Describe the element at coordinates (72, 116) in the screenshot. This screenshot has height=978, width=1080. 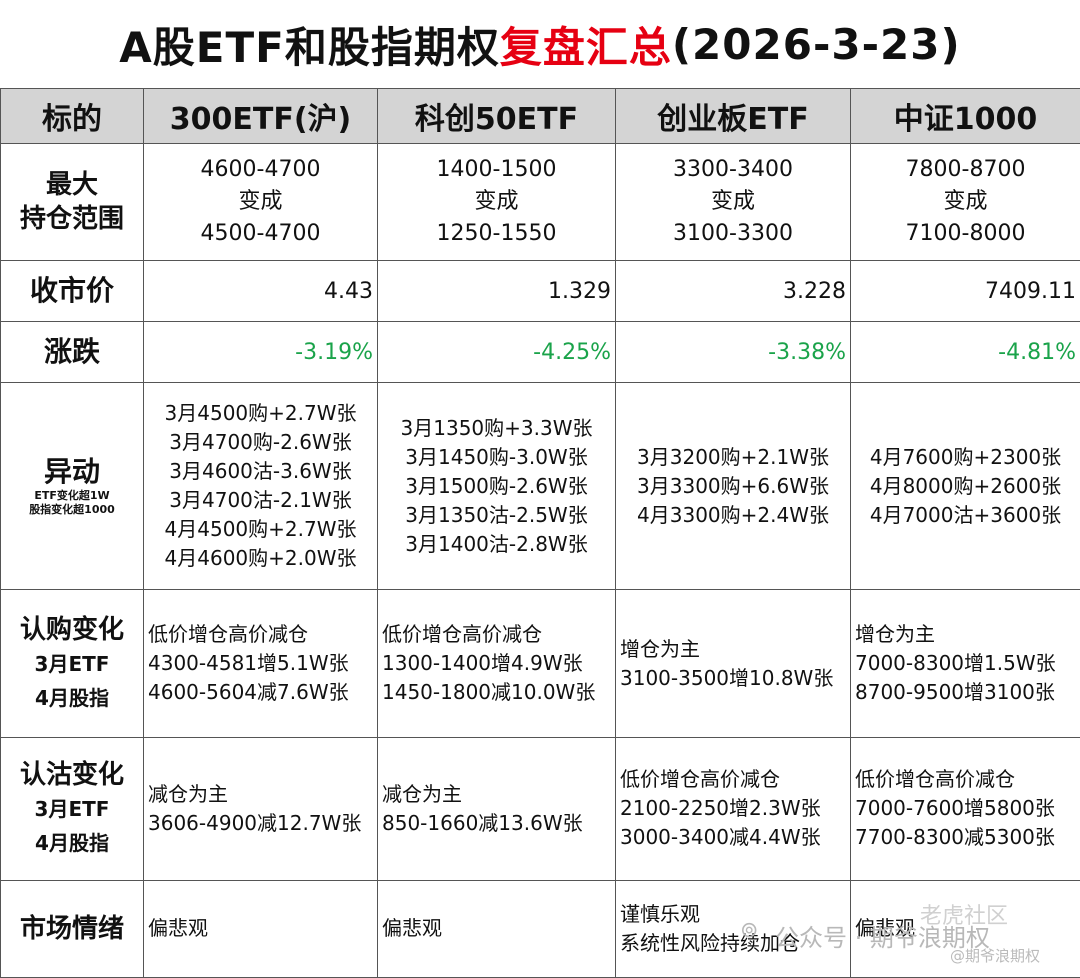
I see `header-label: 标的` at that location.